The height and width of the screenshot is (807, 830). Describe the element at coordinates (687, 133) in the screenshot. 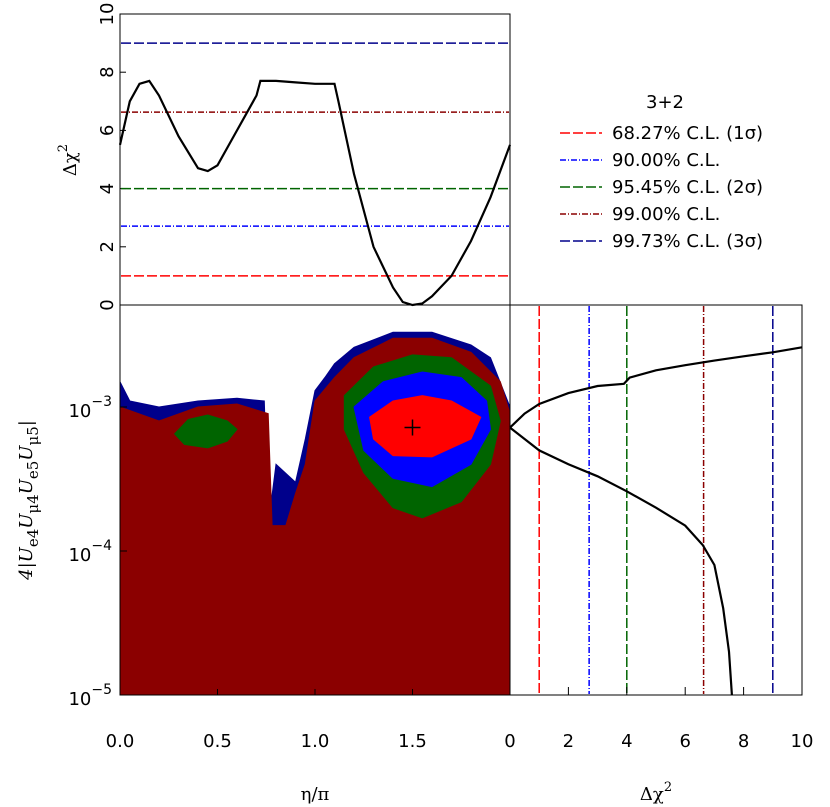

I see `legend-label: 68.27% C.L. (1σ)` at that location.